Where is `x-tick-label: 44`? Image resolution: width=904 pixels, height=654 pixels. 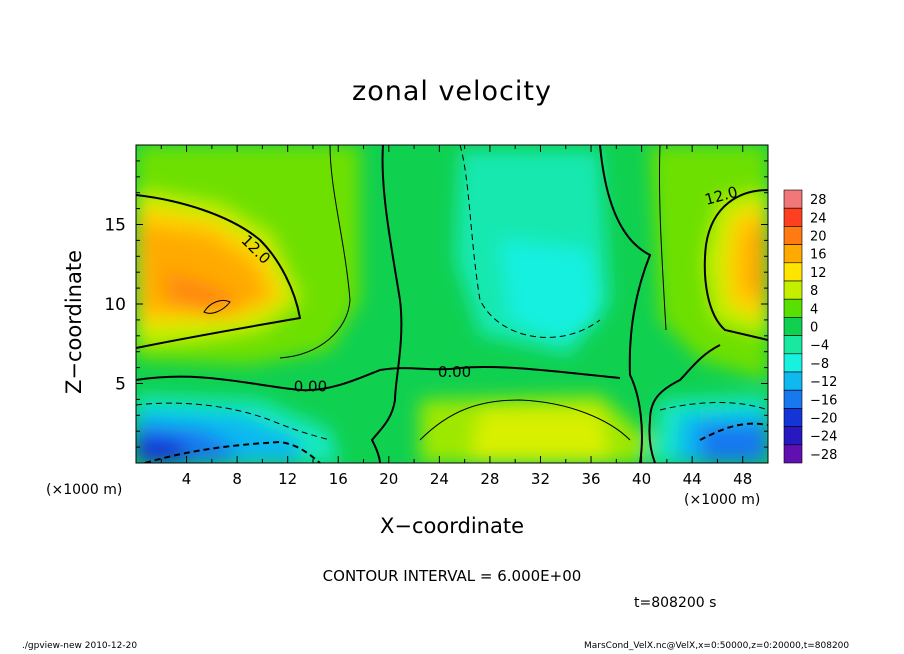
x-tick-label: 44 is located at coordinates (692, 479).